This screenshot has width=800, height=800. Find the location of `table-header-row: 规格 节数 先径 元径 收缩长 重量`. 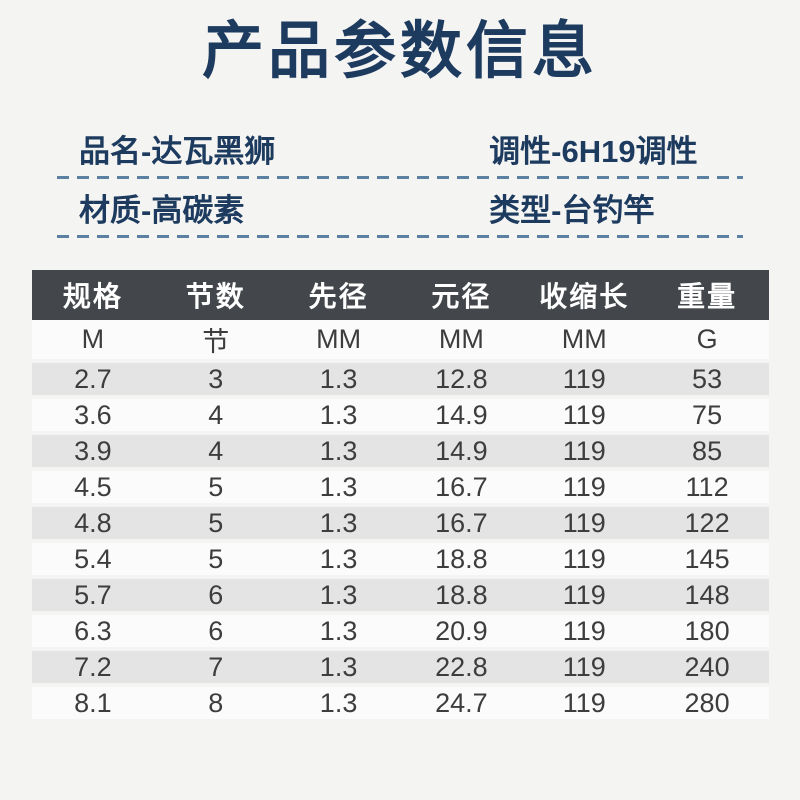

table-header-row: 规格 节数 先径 元径 收缩长 重量 is located at coordinates (400, 295).